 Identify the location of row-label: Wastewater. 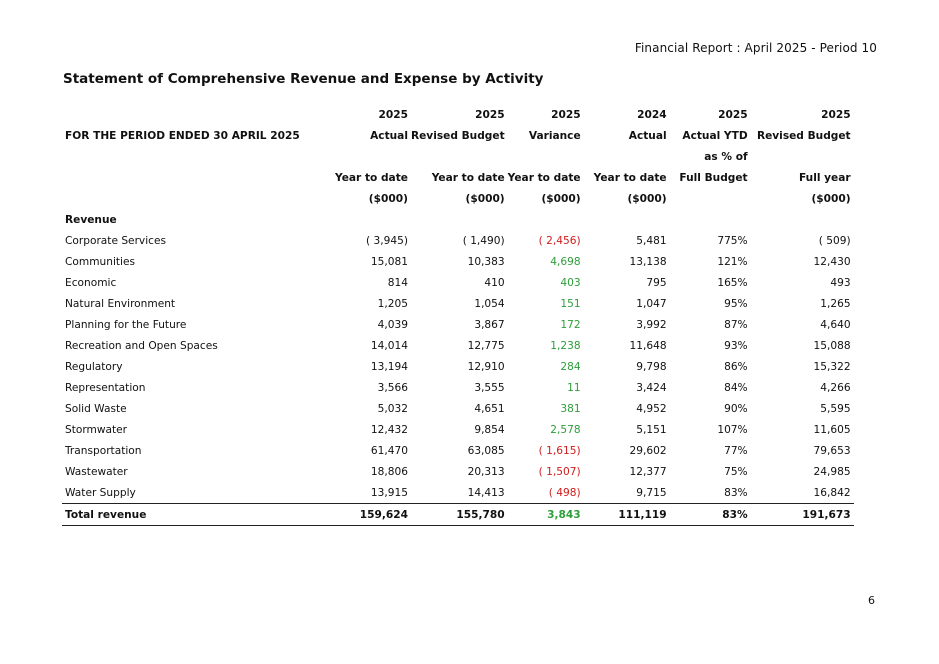
(96, 471).